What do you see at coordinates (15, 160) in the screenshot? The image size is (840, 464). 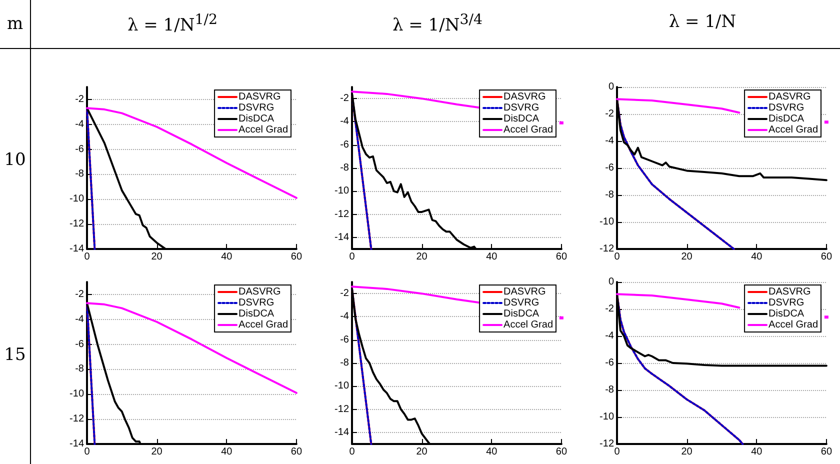 I see `text: 10` at bounding box center [15, 160].